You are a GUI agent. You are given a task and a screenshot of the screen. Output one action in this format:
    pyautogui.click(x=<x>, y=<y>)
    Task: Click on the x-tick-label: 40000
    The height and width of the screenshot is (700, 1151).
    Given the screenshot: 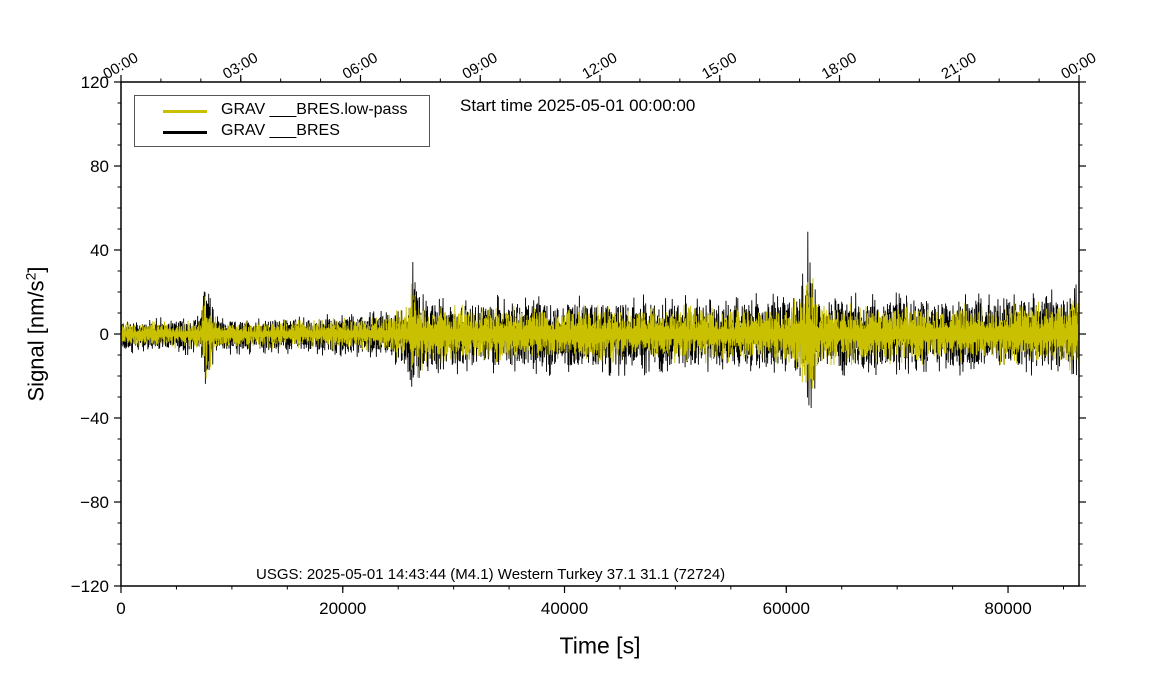 What is the action you would take?
    pyautogui.click(x=564, y=608)
    